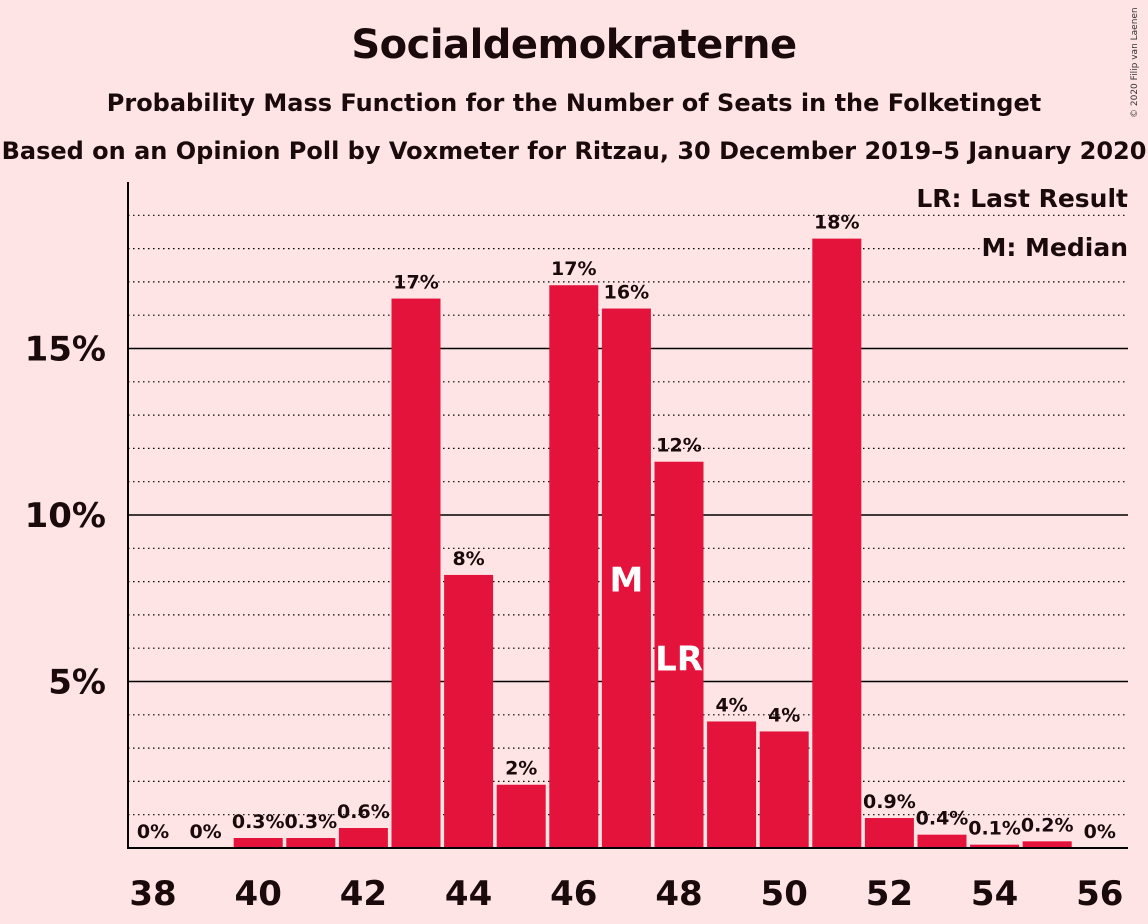 The height and width of the screenshot is (924, 1148). I want to click on y-tick-label: 15%, so click(65, 350).